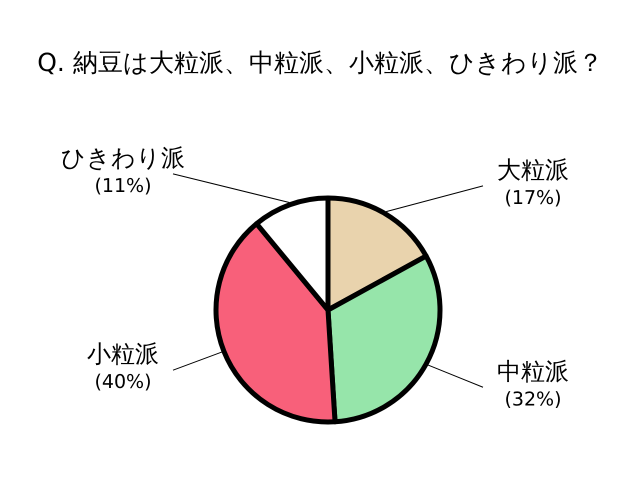  What do you see at coordinates (533, 399) in the screenshot?
I see `data-label: (32%)` at bounding box center [533, 399].